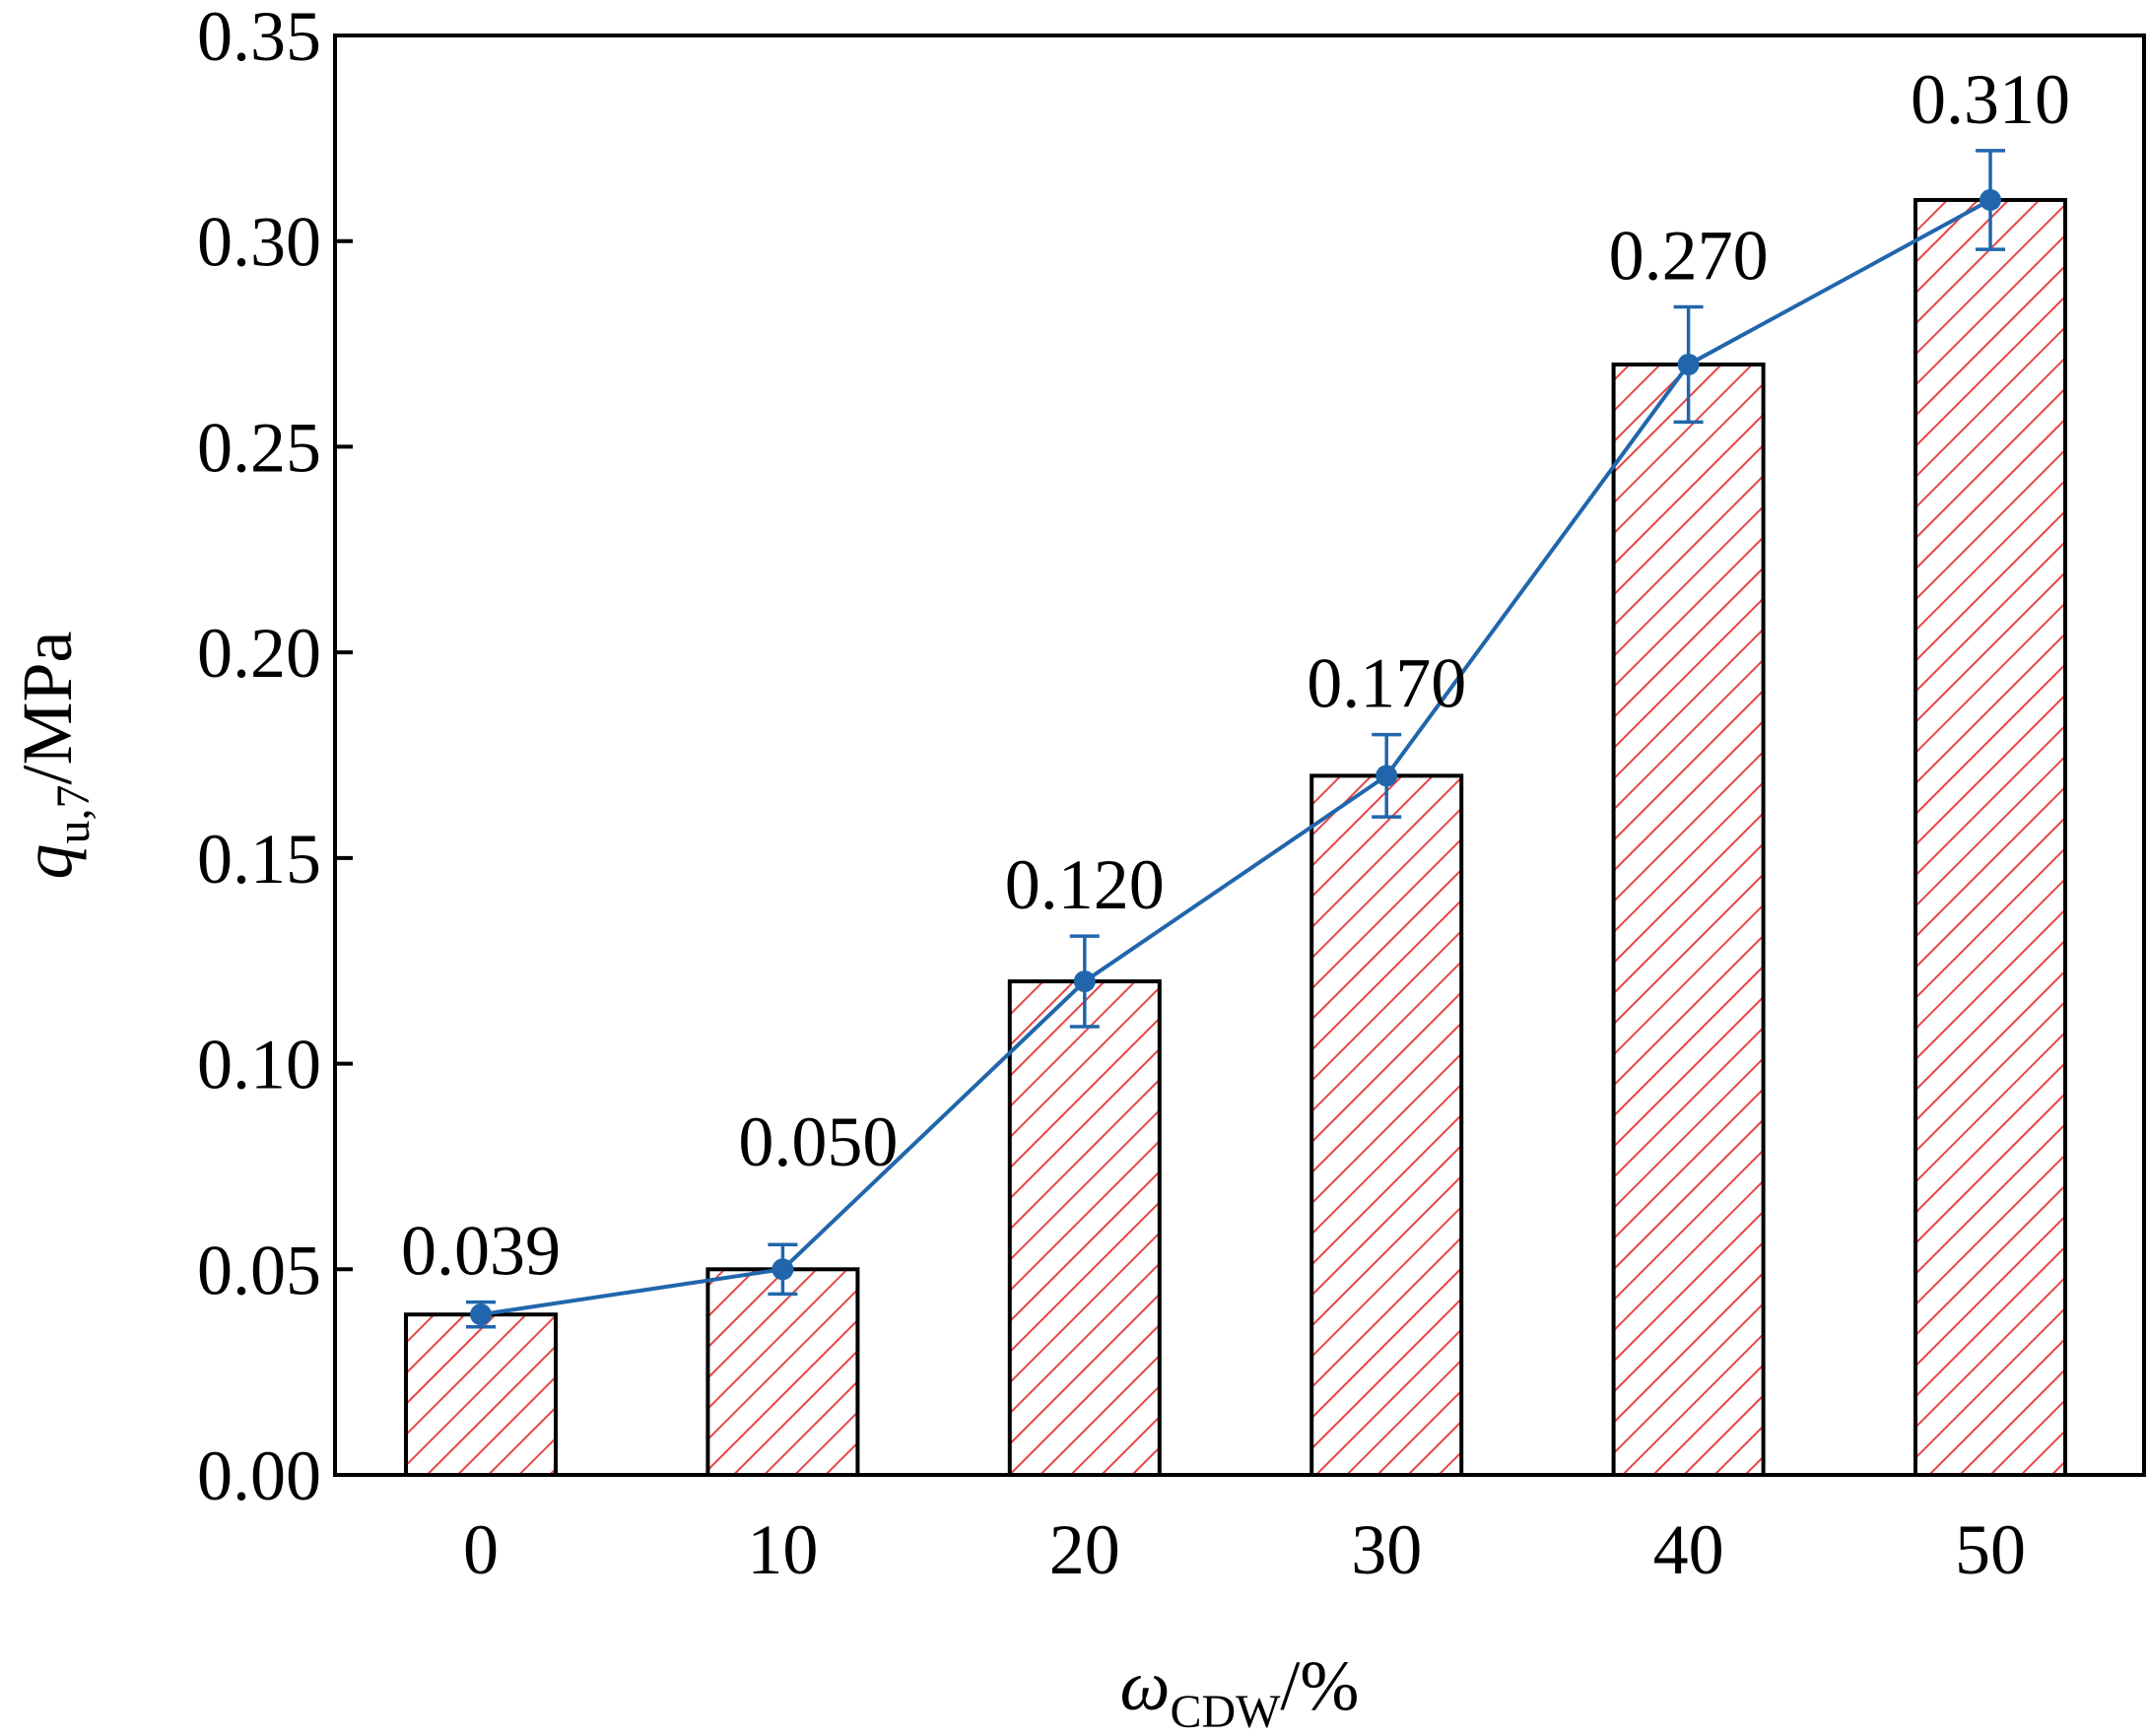 The image size is (2148, 1736). I want to click on y-tick-label: 0.20, so click(259, 653).